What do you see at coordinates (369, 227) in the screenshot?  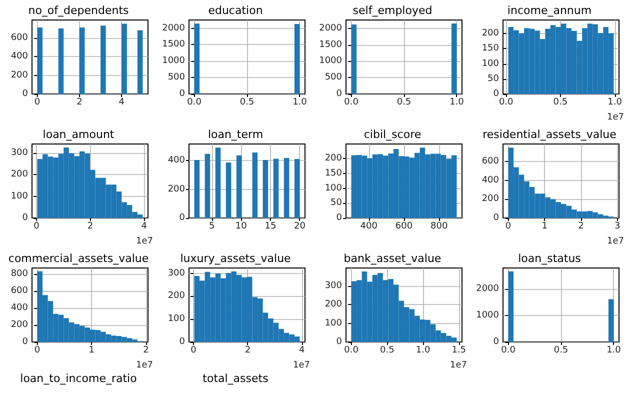 I see `x-tick-label: 400` at bounding box center [369, 227].